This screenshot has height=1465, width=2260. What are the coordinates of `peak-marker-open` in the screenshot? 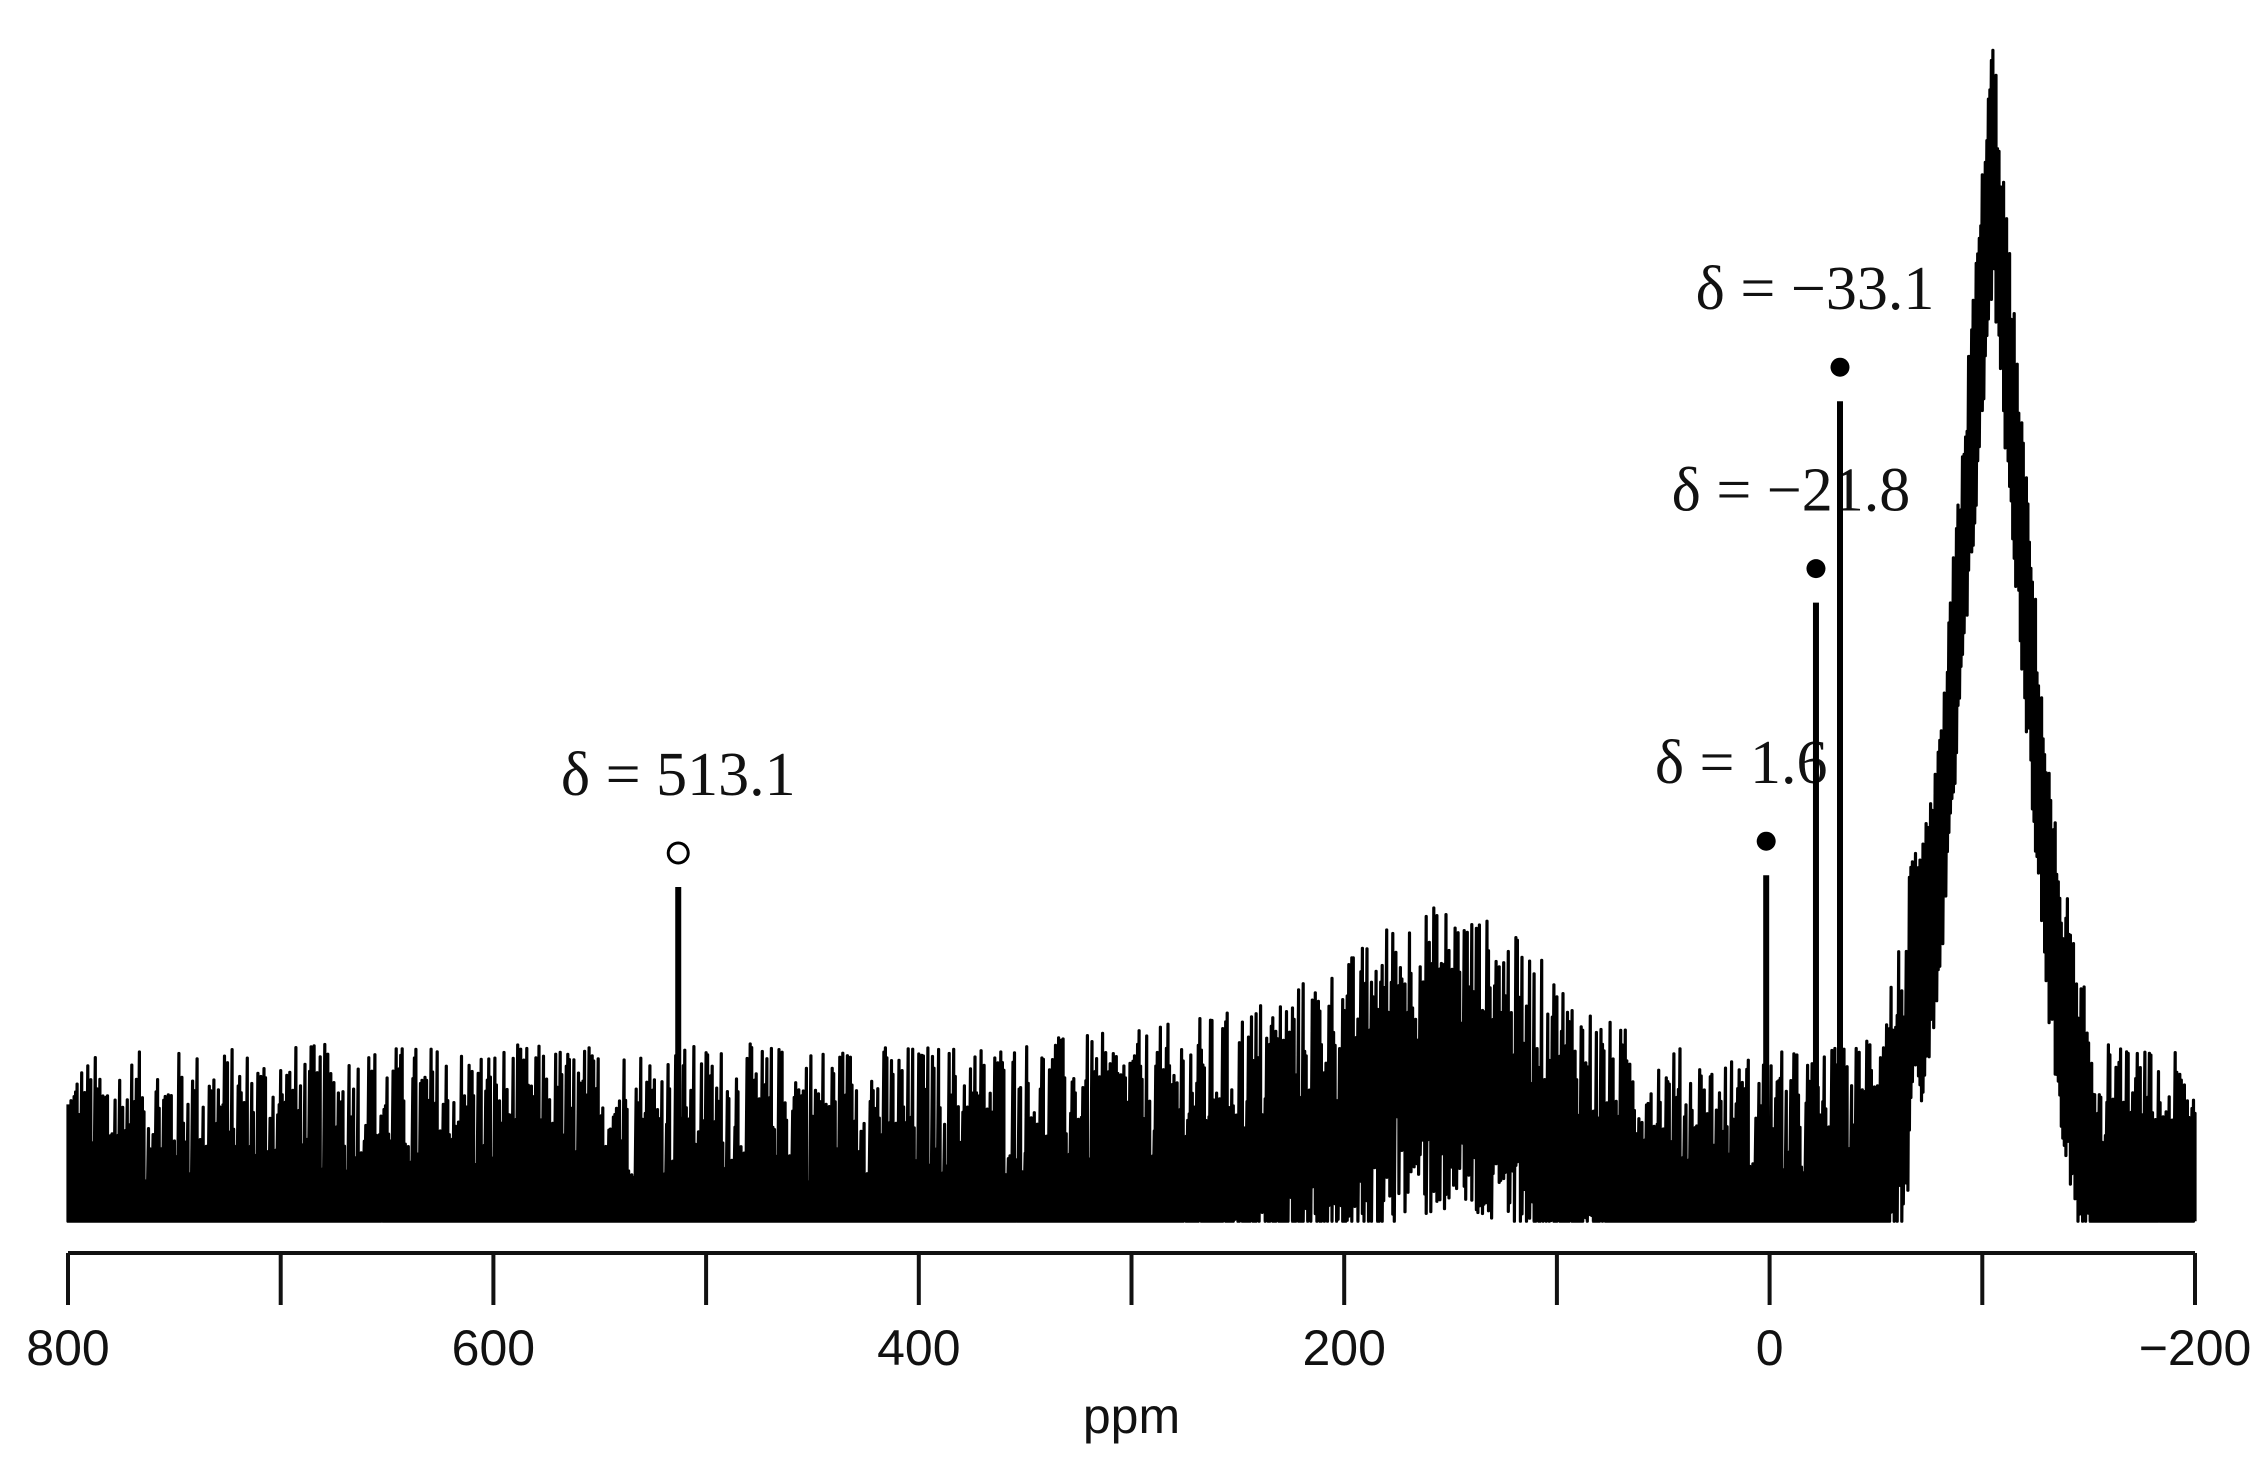 It's located at (678, 853).